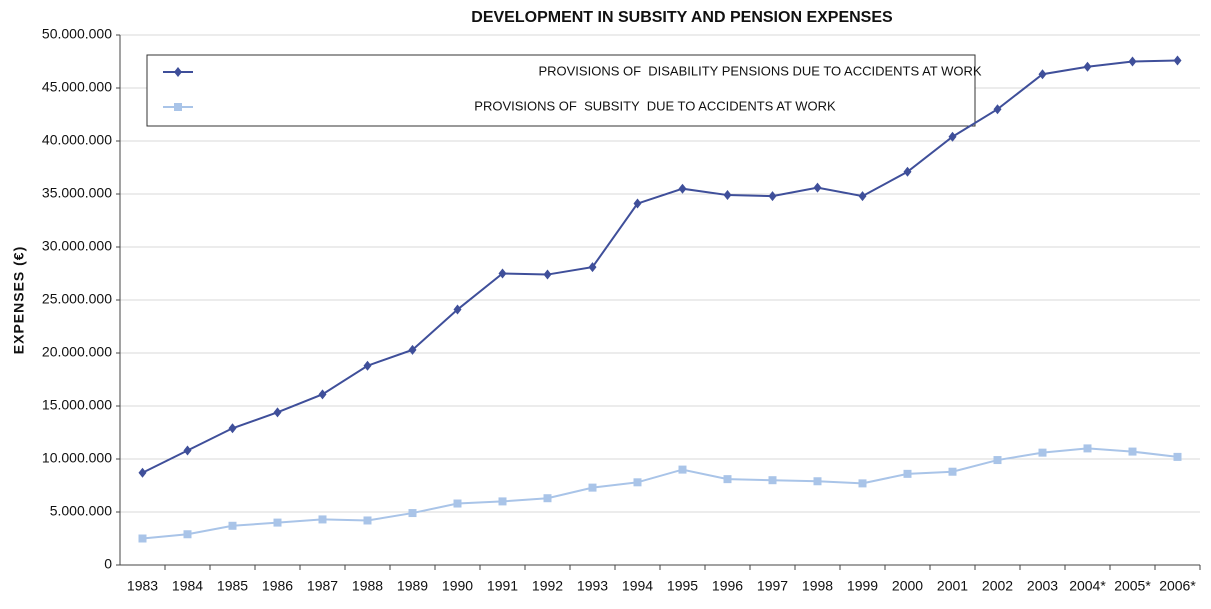  Describe the element at coordinates (907, 586) in the screenshot. I see `x-tick-label: 2000` at that location.